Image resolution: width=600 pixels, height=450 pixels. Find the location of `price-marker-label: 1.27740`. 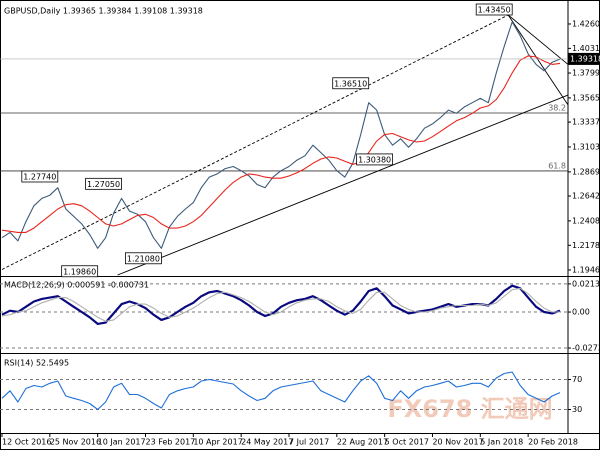

price-marker-label: 1.27740 is located at coordinates (39, 176).